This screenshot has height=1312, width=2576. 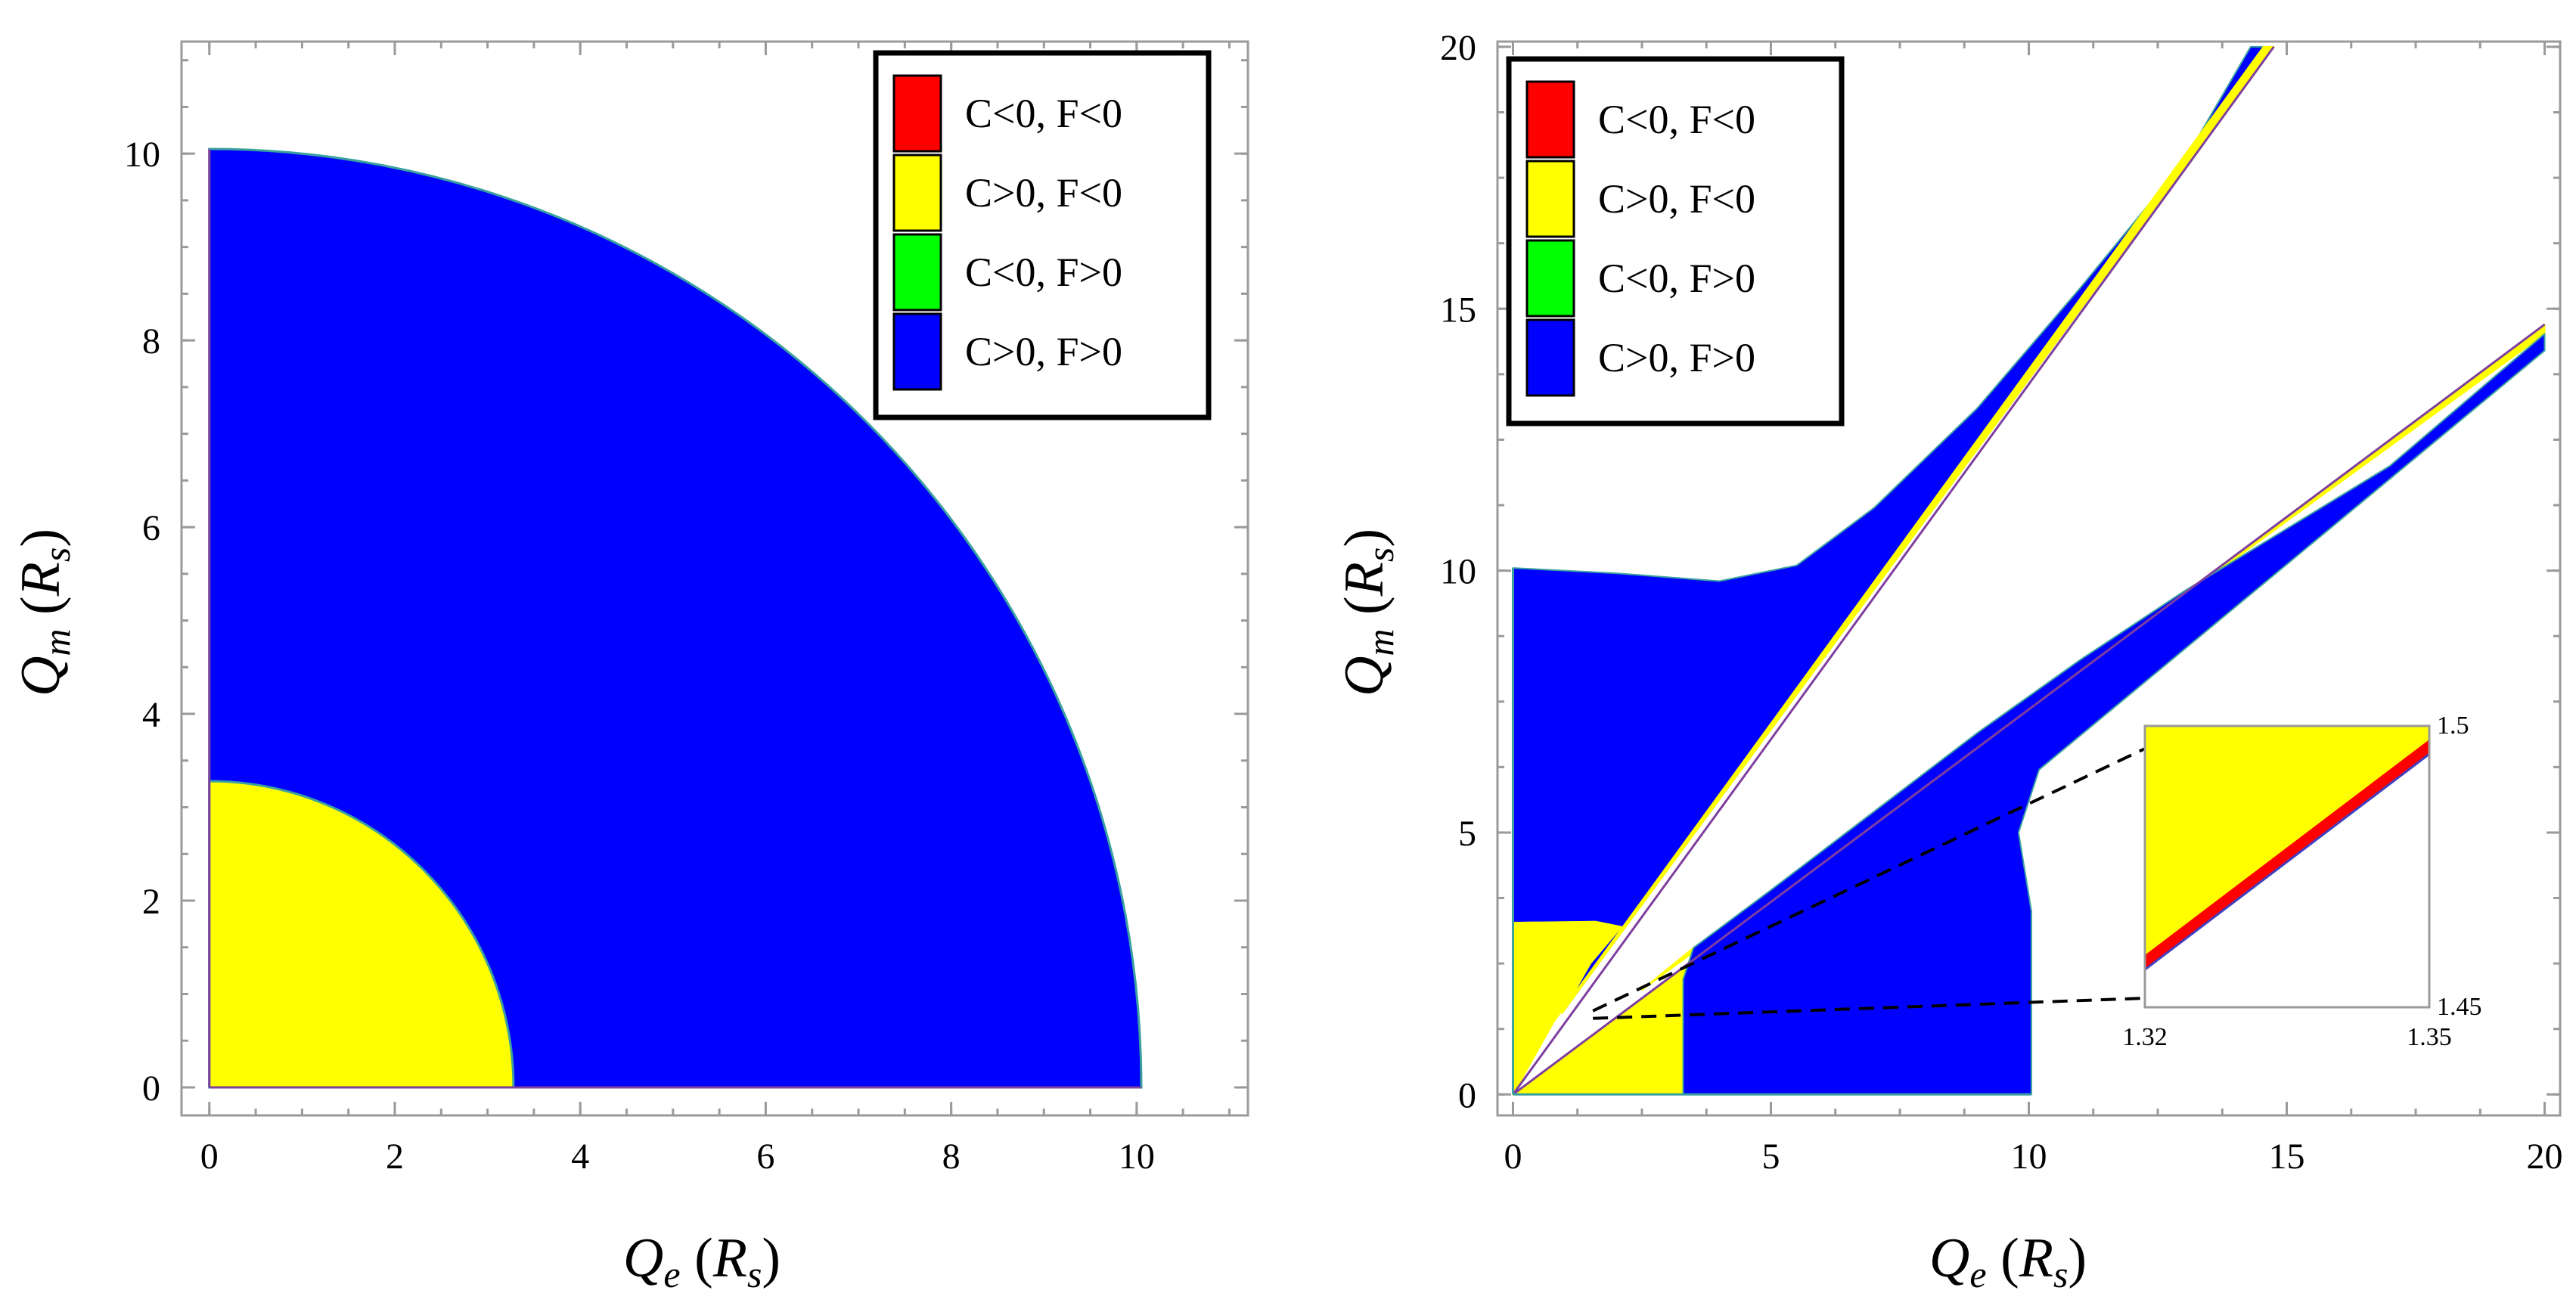 I want to click on chart-left-x-tick-label: 0, so click(x=209, y=1157).